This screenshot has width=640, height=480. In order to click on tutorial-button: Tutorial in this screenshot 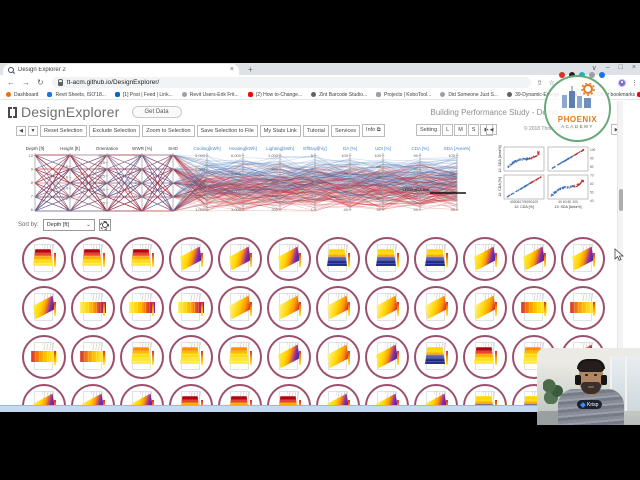, I will do `click(315, 130)`.